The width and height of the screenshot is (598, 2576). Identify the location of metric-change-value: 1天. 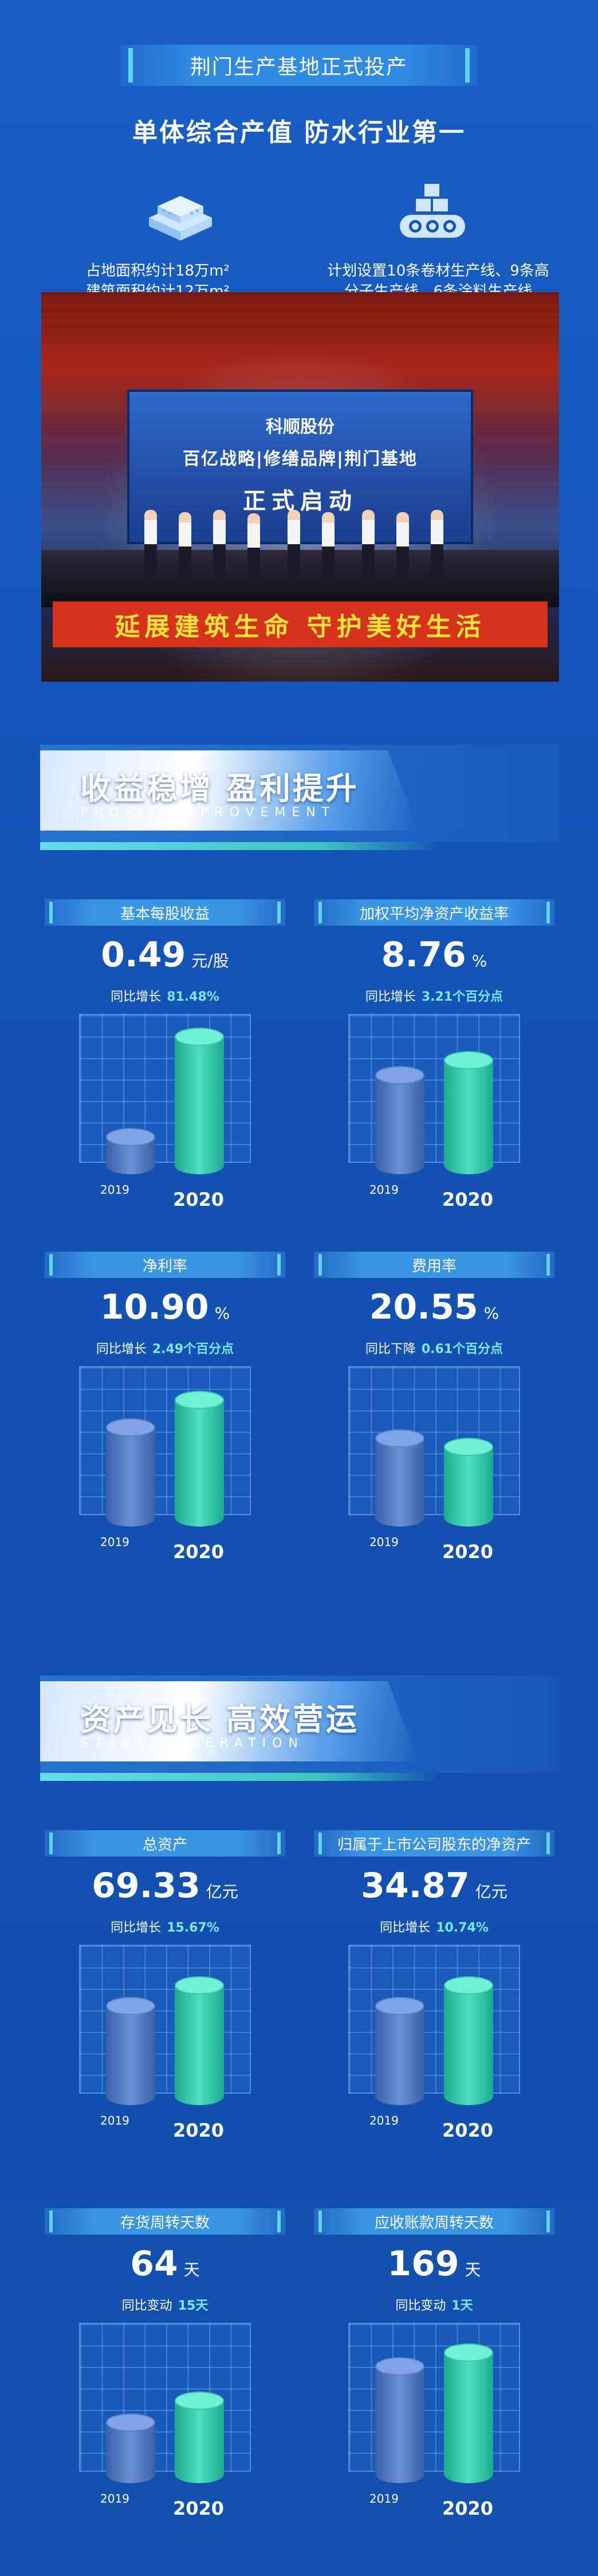
(462, 2306).